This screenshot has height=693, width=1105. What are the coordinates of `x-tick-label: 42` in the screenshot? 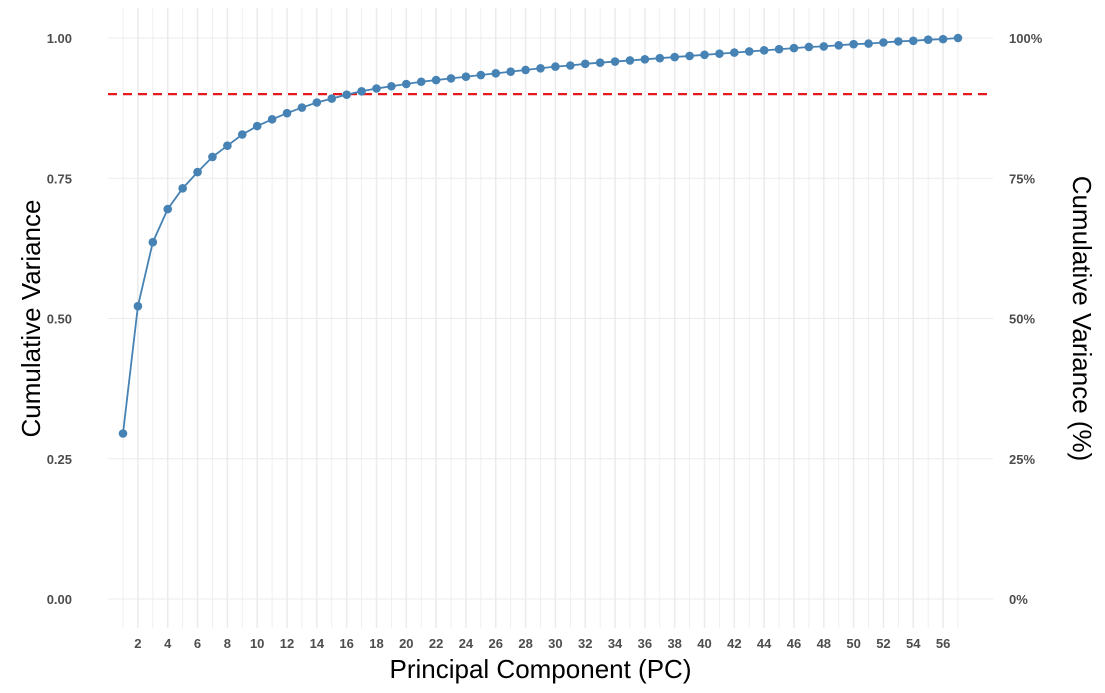 It's located at (734, 643).